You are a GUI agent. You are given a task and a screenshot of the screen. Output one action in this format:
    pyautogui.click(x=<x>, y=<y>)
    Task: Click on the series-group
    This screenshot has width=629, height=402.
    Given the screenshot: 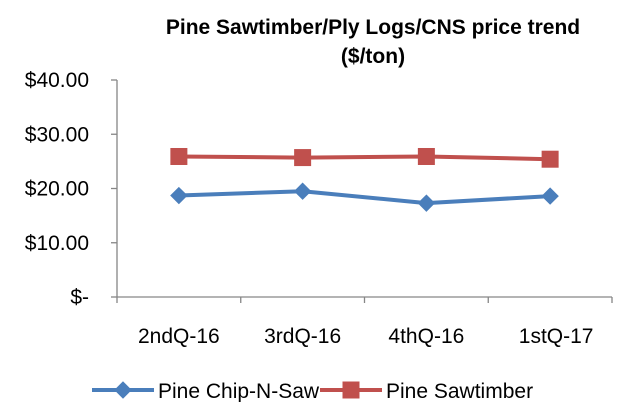 What is the action you would take?
    pyautogui.click(x=364, y=179)
    